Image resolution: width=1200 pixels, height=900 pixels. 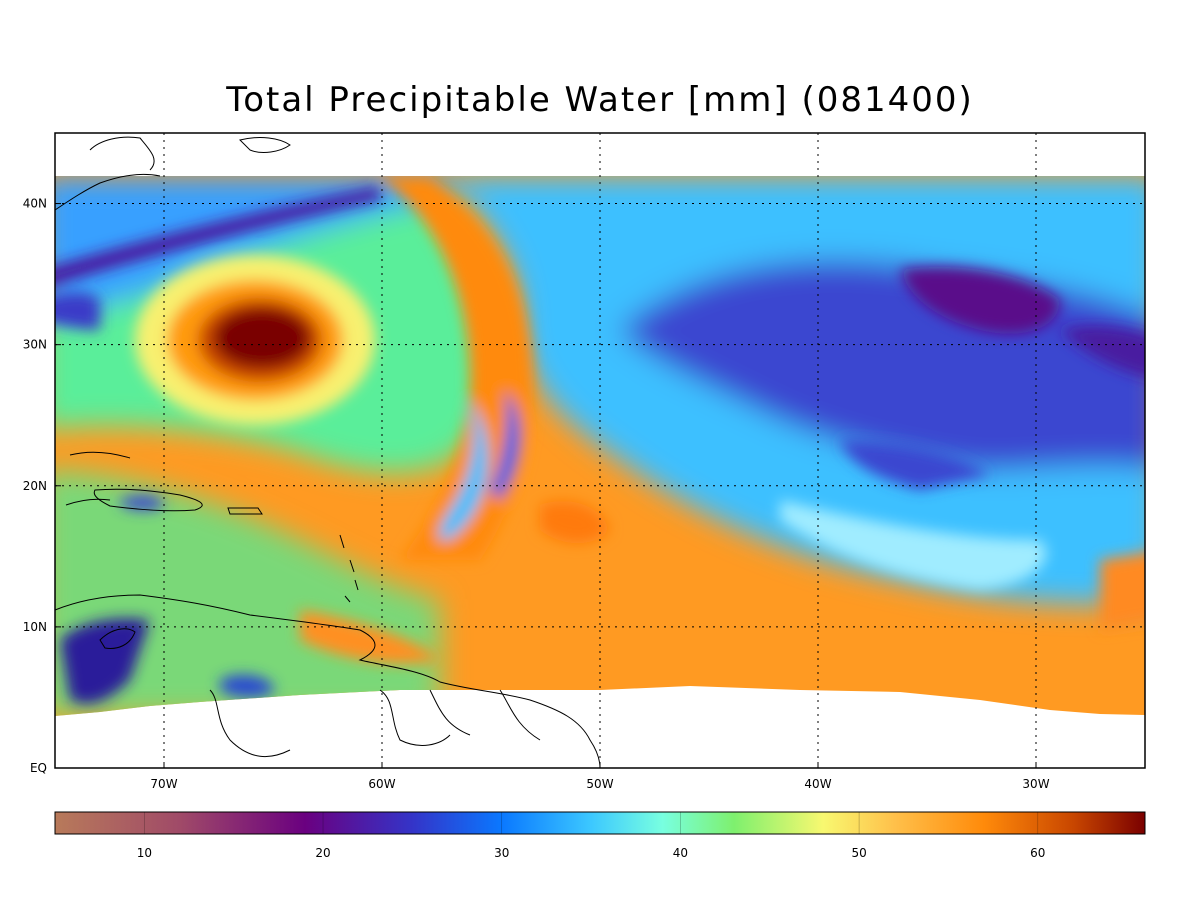 I want to click on colorbar, so click(x=600, y=823).